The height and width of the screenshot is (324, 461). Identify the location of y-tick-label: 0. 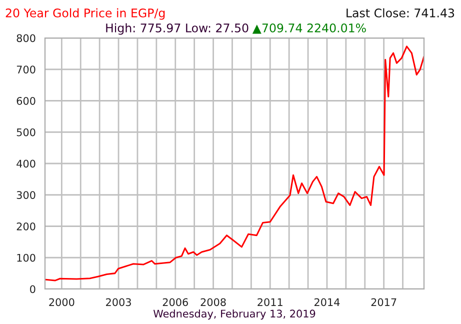
(33, 289).